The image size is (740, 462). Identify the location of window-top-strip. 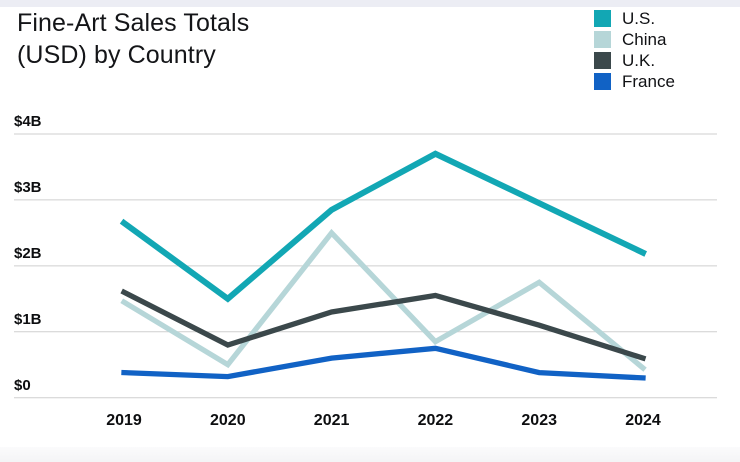
(370, 3).